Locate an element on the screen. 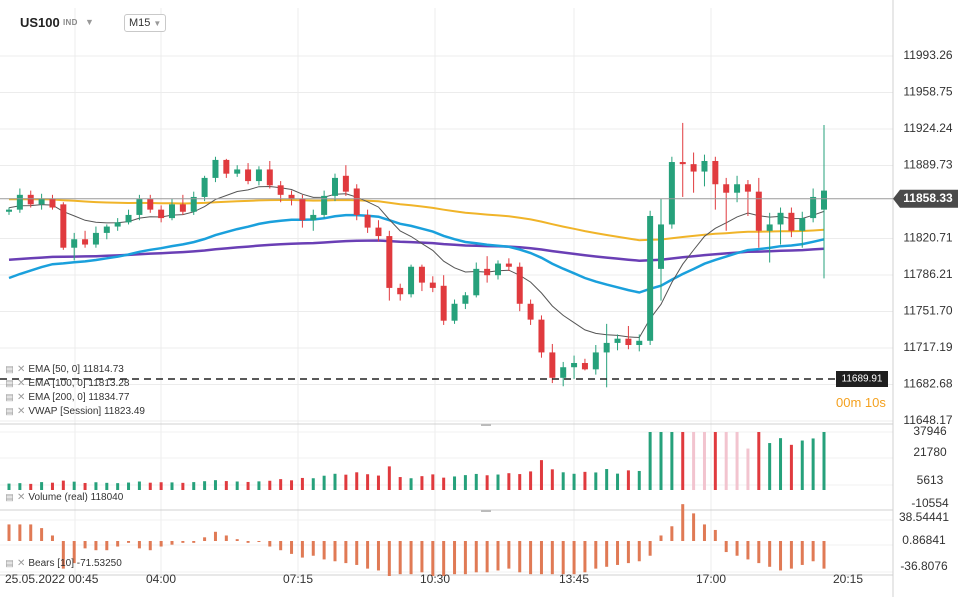 This screenshot has height=597, width=960. indicator-ema100: ▤ ✕ EMA [100, 0] 11813.28 is located at coordinates (67, 383).